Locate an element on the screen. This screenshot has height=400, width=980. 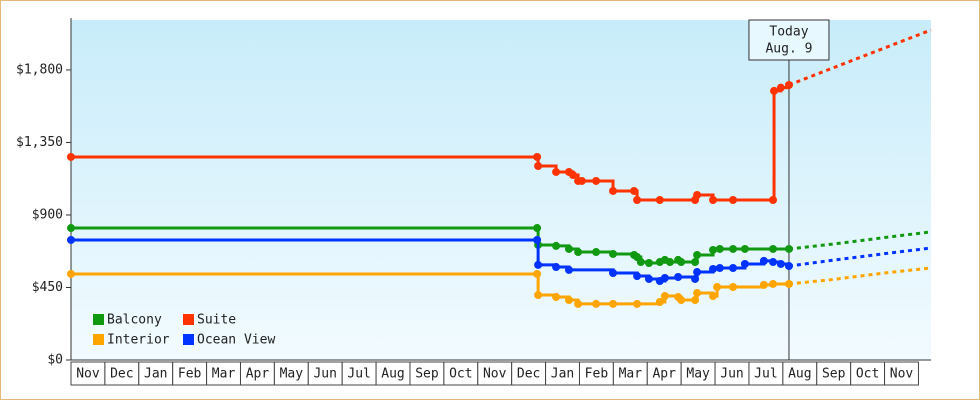
x-tick-label: Oct is located at coordinates (867, 374).